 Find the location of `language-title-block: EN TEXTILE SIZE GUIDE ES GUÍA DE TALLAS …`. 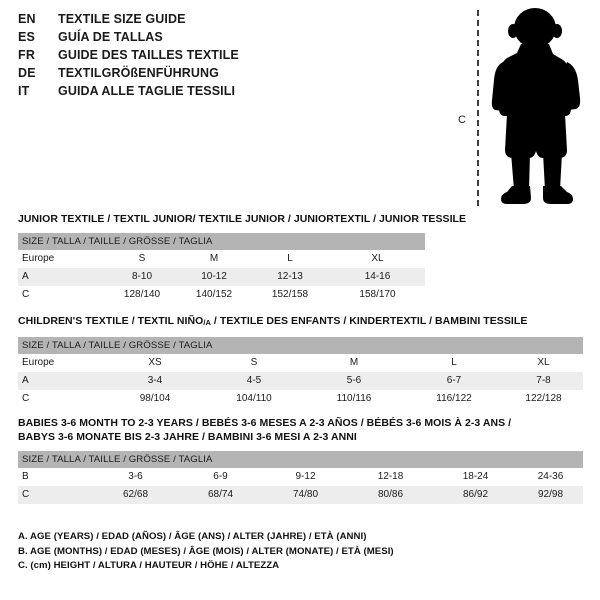

language-title-block: EN TEXTILE SIZE GUIDE ES GUÍA DE TALLAS … is located at coordinates (218, 57).